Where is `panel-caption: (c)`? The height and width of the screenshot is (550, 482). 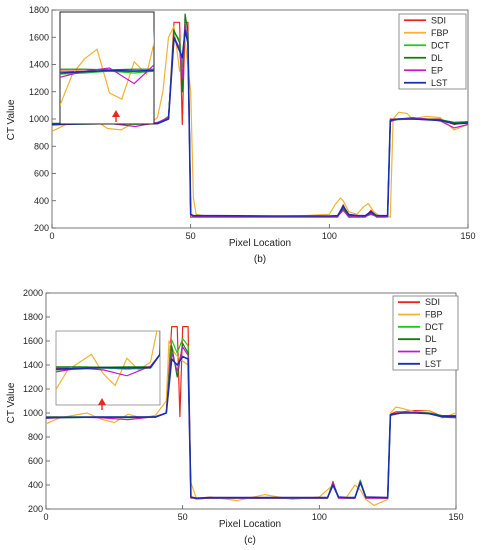 panel-caption: (c) is located at coordinates (250, 540).